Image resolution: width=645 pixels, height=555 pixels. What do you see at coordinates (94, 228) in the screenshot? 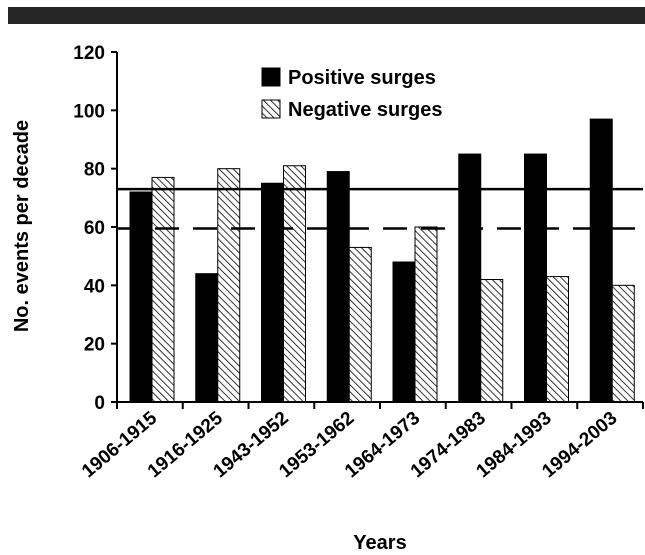
I see `y-tick-label: 60` at bounding box center [94, 228].